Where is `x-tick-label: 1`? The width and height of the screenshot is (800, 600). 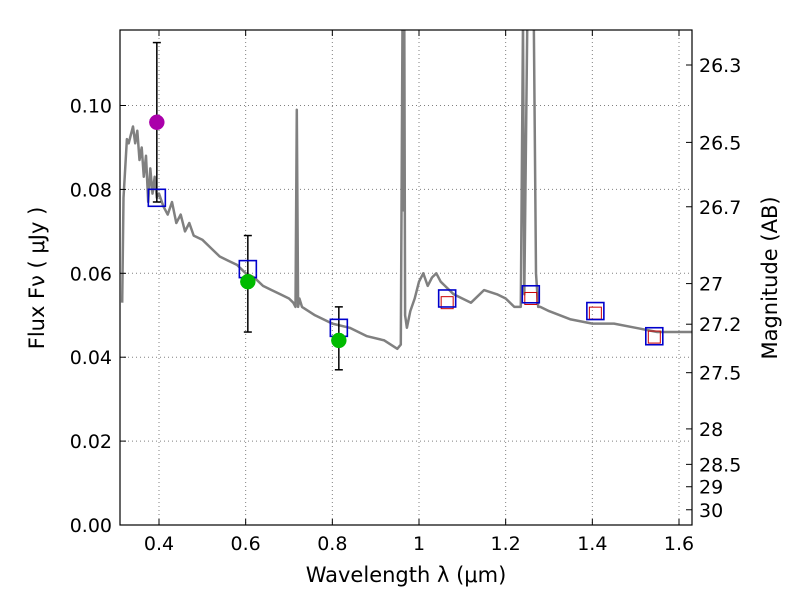 x-tick-label: 1 is located at coordinates (419, 544).